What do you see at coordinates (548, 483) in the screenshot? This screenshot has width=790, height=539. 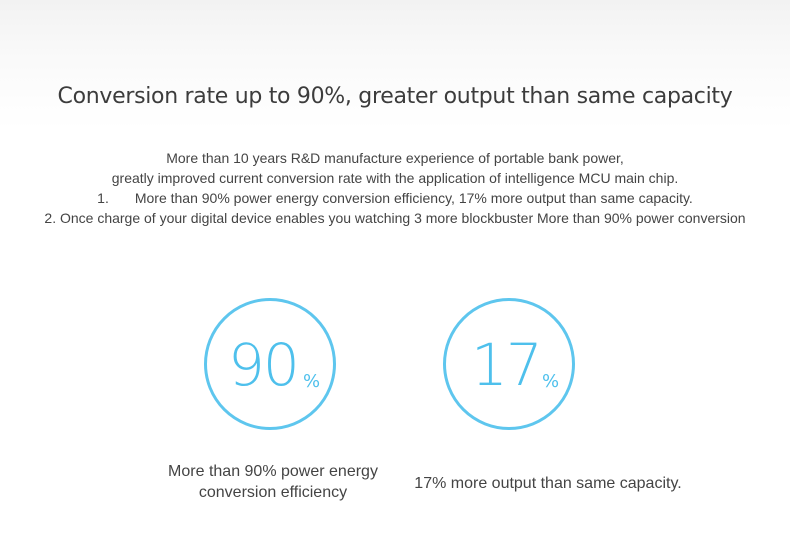 I see `output-stat-caption: 17% more output than same capacity.` at bounding box center [548, 483].